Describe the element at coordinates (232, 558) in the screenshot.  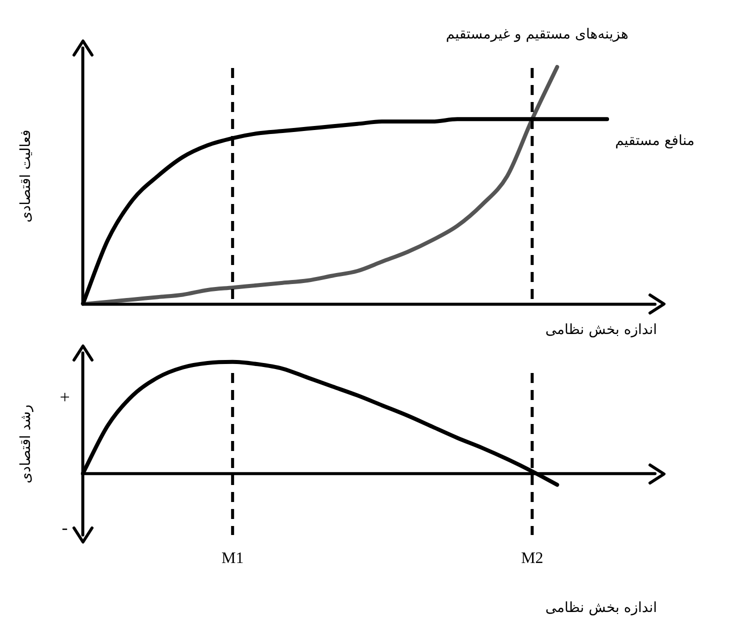
I see `x-tick-label: M1` at that location.